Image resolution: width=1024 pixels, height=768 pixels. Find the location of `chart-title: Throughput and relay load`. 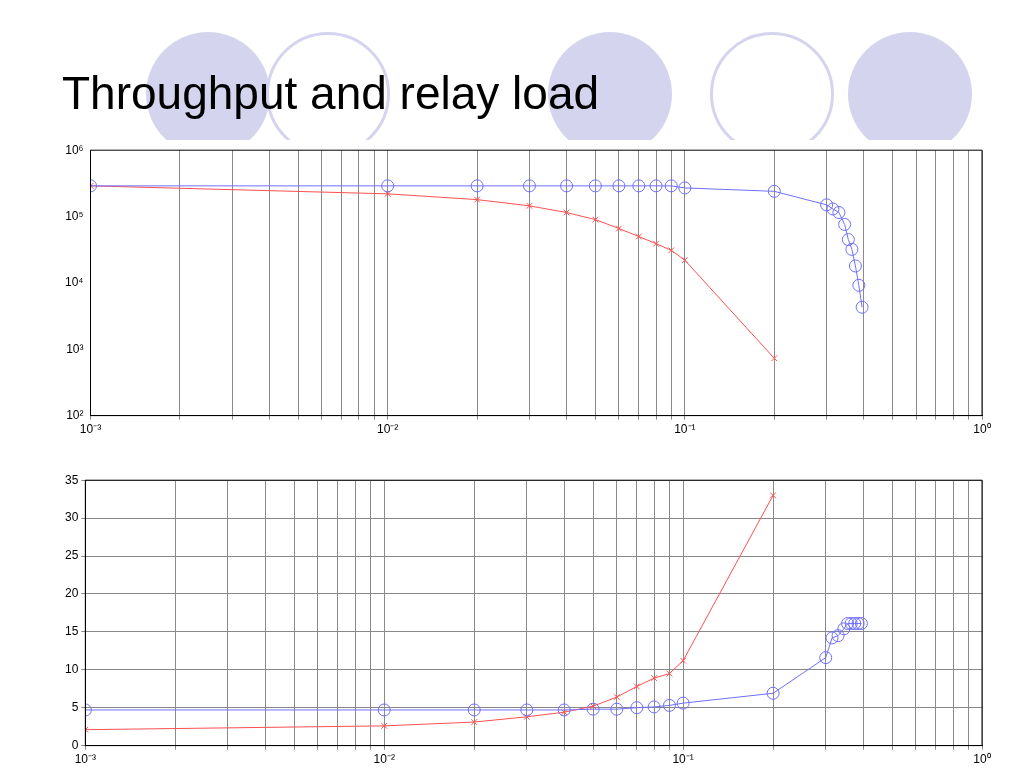

chart-title: Throughput and relay load is located at coordinates (331, 93).